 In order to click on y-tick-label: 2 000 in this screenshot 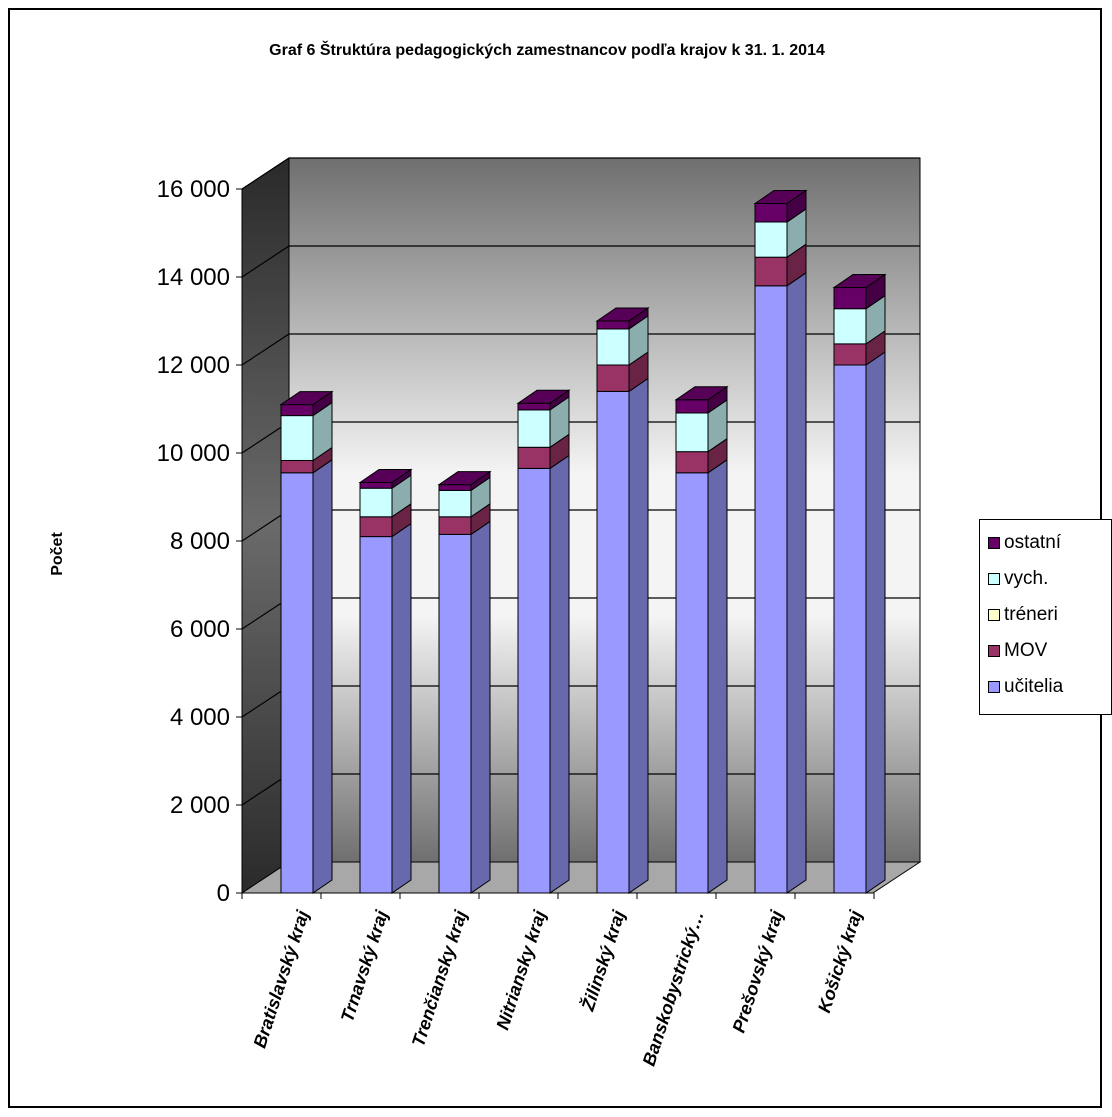, I will do `click(200, 805)`.